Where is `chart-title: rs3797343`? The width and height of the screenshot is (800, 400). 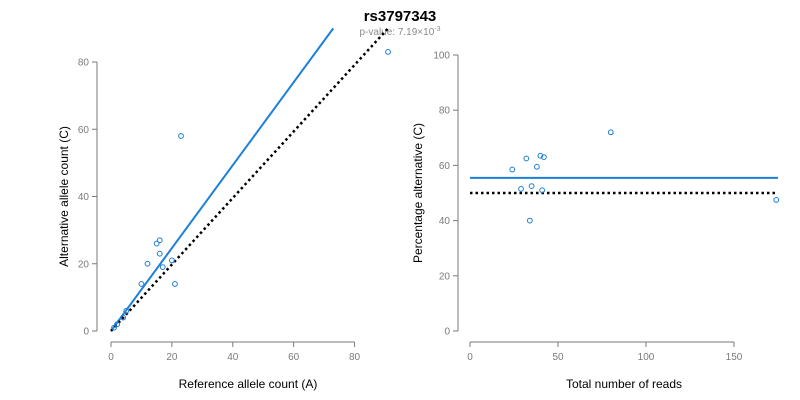
chart-title: rs3797343 is located at coordinates (400, 16).